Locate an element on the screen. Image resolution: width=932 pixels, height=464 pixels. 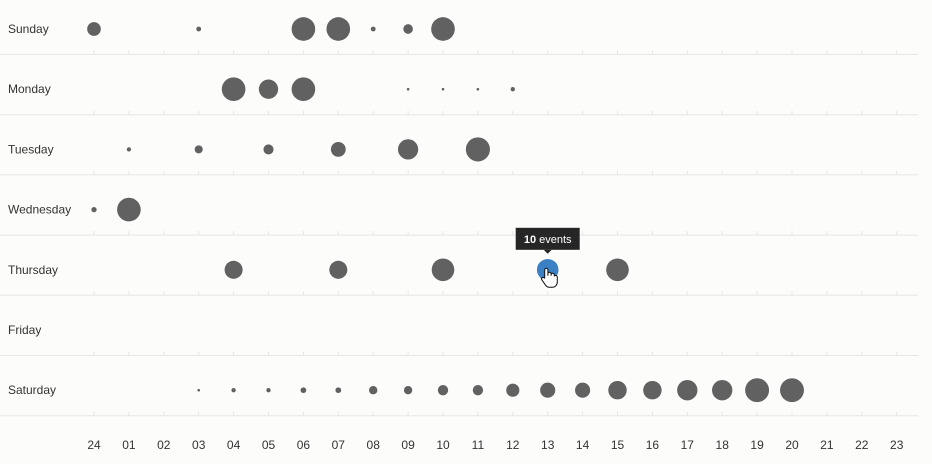
hand-cursor-shape is located at coordinates (549, 277).